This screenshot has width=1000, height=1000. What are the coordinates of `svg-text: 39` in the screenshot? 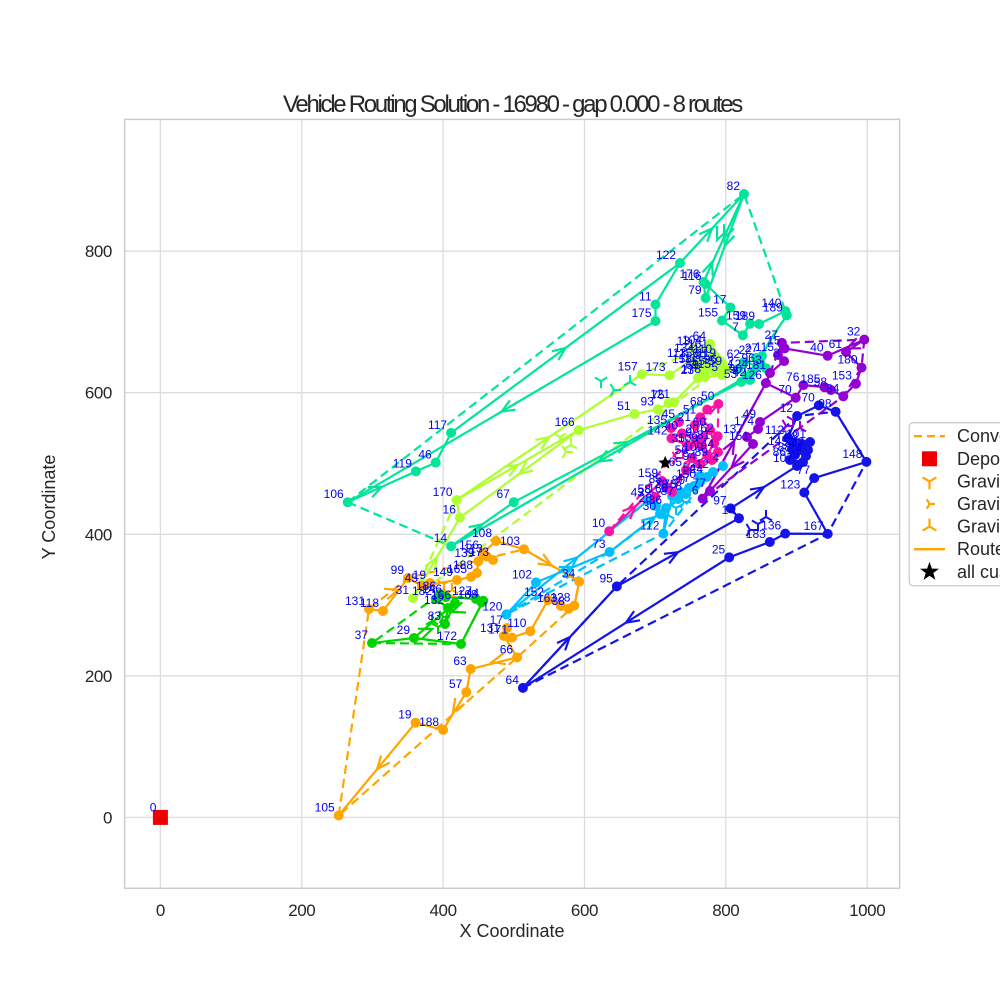 It's located at (793, 454).